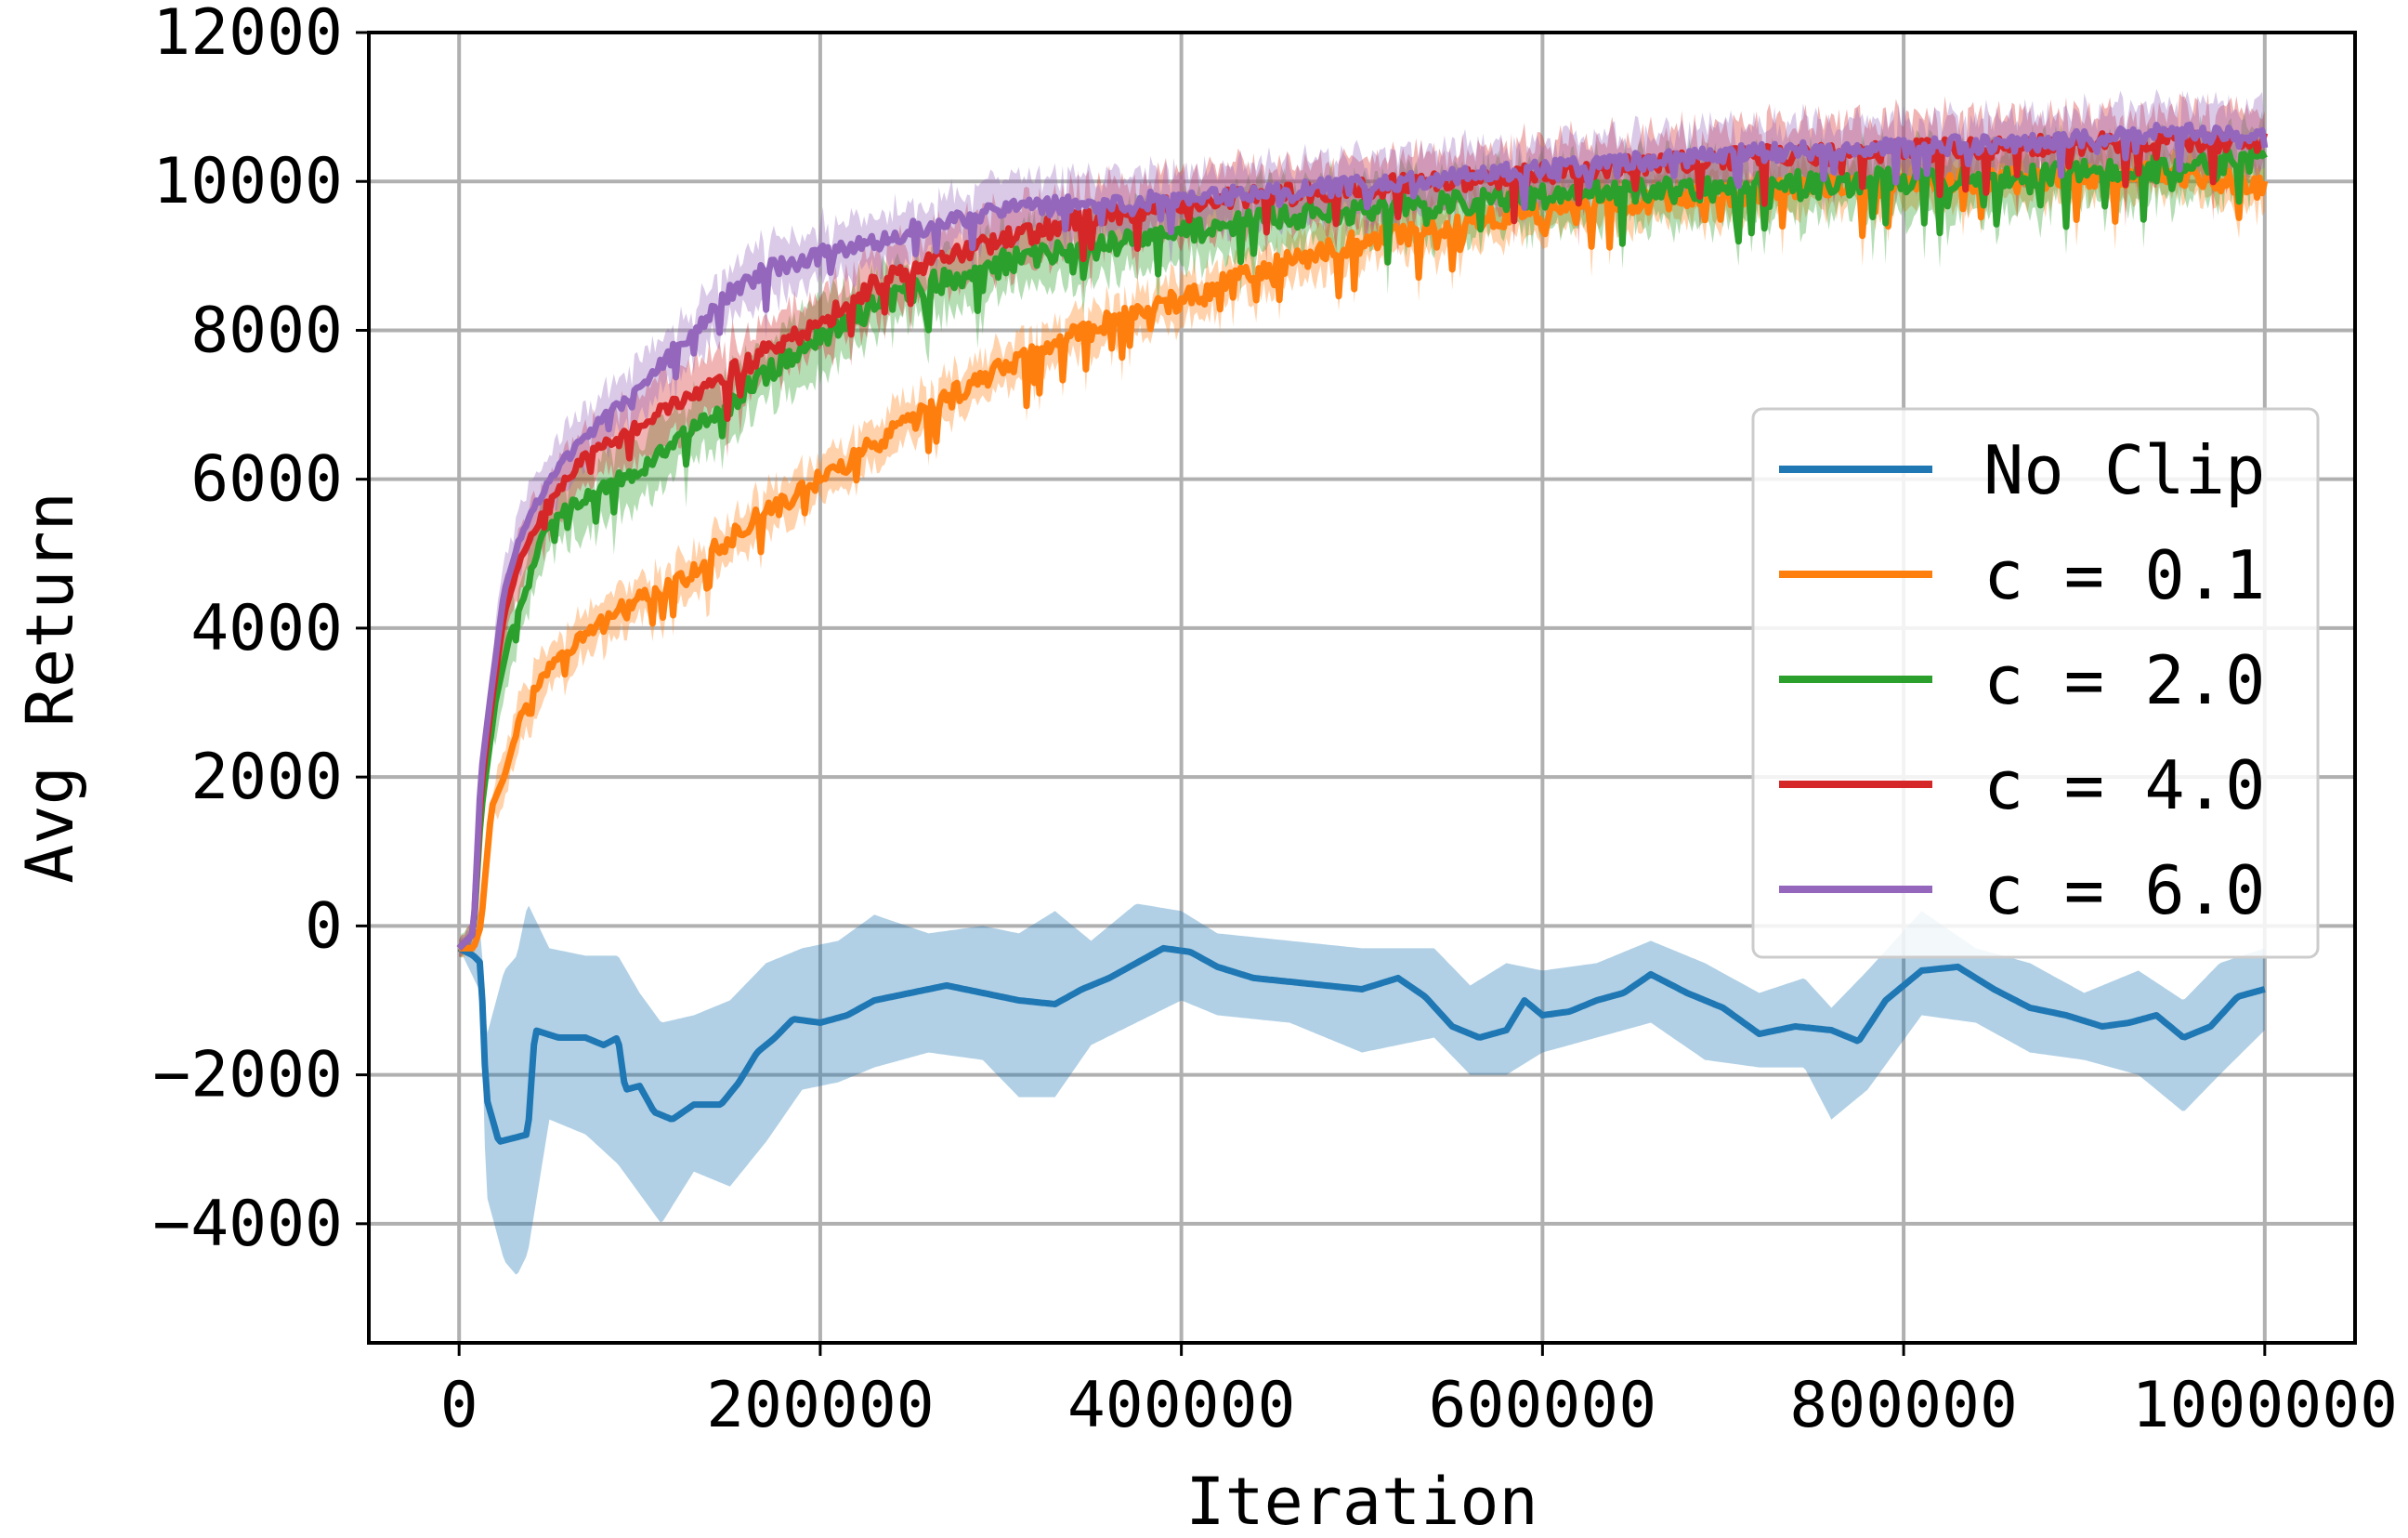 This screenshot has width=2408, height=1538. What do you see at coordinates (266, 778) in the screenshot?
I see `y-tick-label: 2000` at bounding box center [266, 778].